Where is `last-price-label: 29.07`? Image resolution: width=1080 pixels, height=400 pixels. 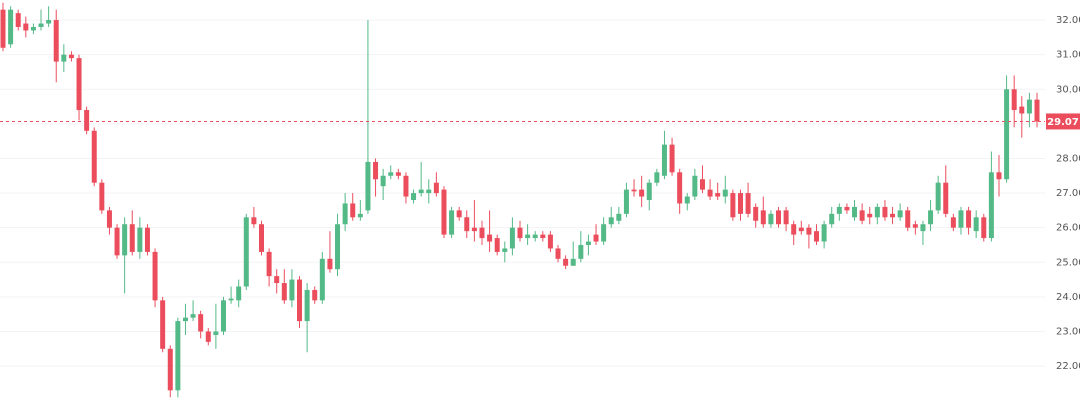
last-price-label: 29.07 is located at coordinates (1063, 122).